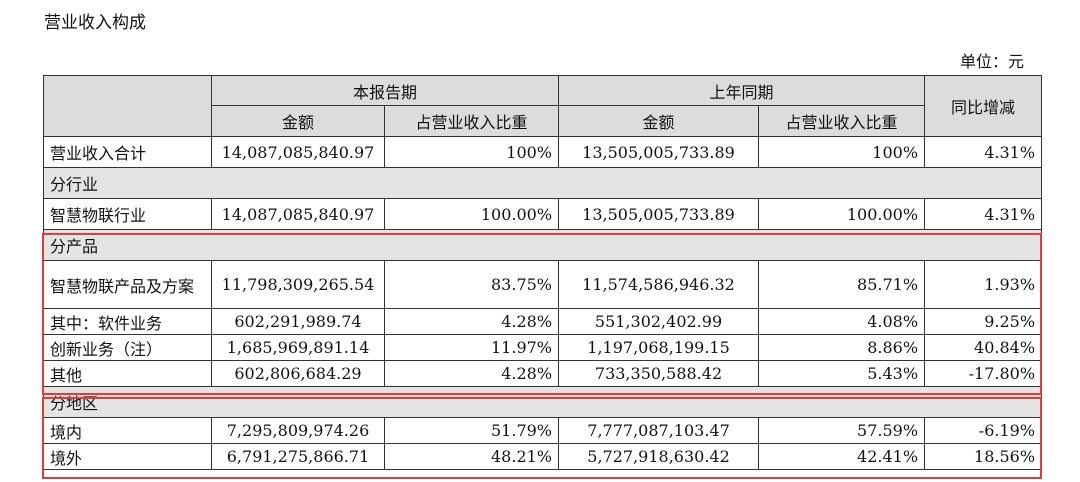 Image resolution: width=1080 pixels, height=482 pixels. I want to click on pri-share-cell: 85.71%, so click(842, 284).